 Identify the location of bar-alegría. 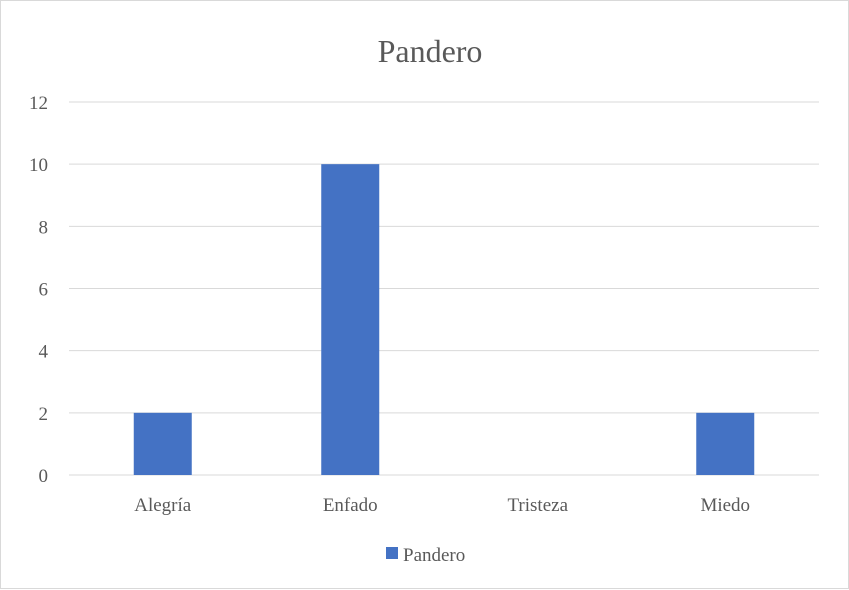
(162, 443).